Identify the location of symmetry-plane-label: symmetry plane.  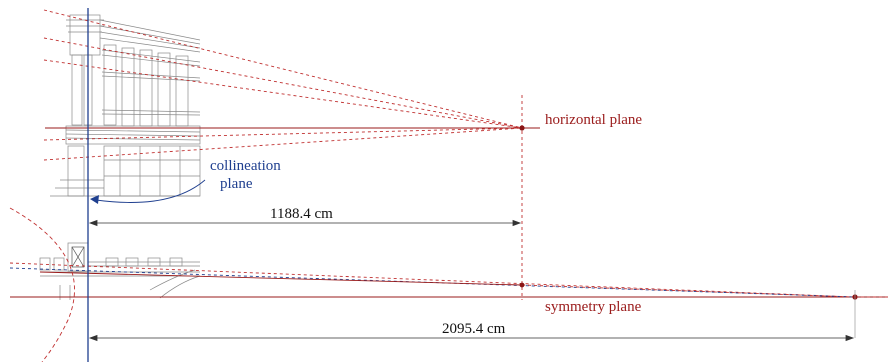
(593, 307).